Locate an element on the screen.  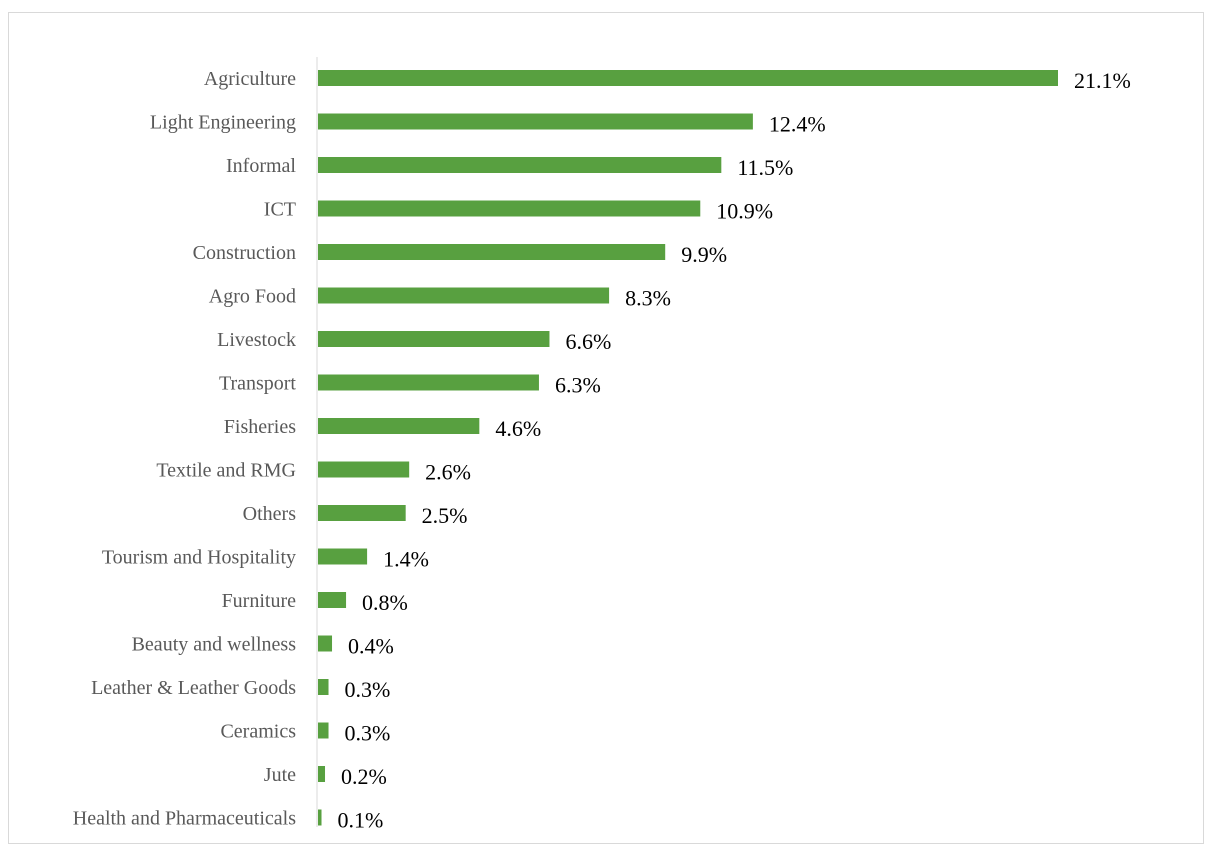
data-label-beauty-and-wellness: 0.4% is located at coordinates (371, 646).